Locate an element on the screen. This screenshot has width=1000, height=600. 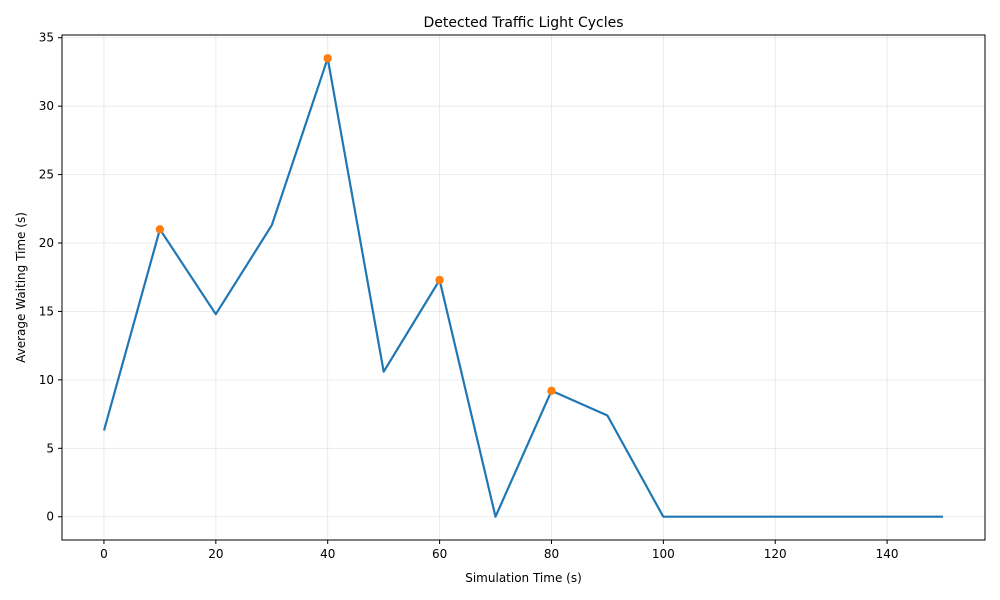
y-axis-label: Average Waiting Time (s) is located at coordinates (21, 287).